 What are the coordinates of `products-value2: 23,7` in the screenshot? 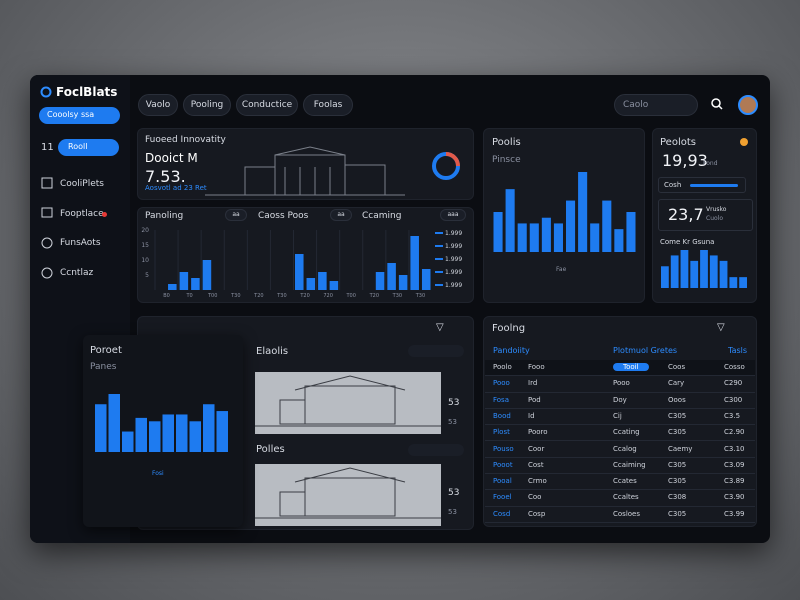 It's located at (686, 214).